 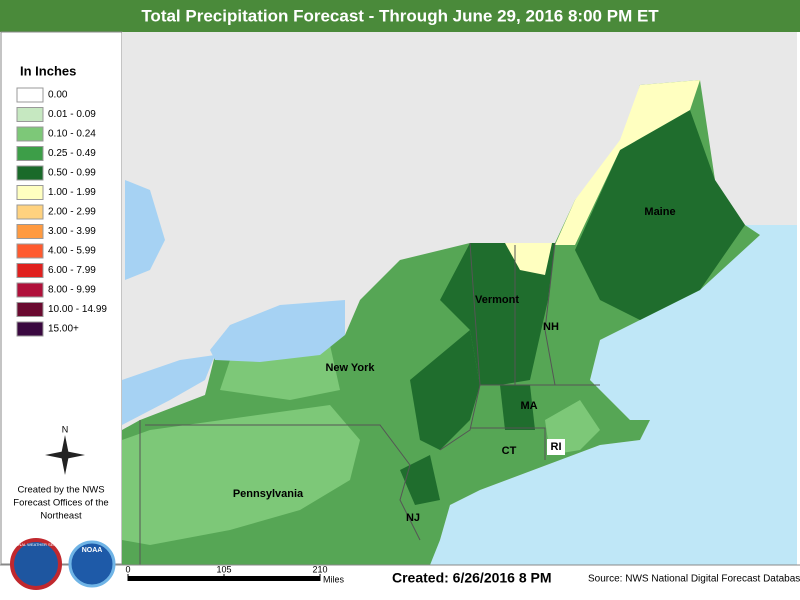 What do you see at coordinates (92, 564) in the screenshot?
I see `noaa-logo` at bounding box center [92, 564].